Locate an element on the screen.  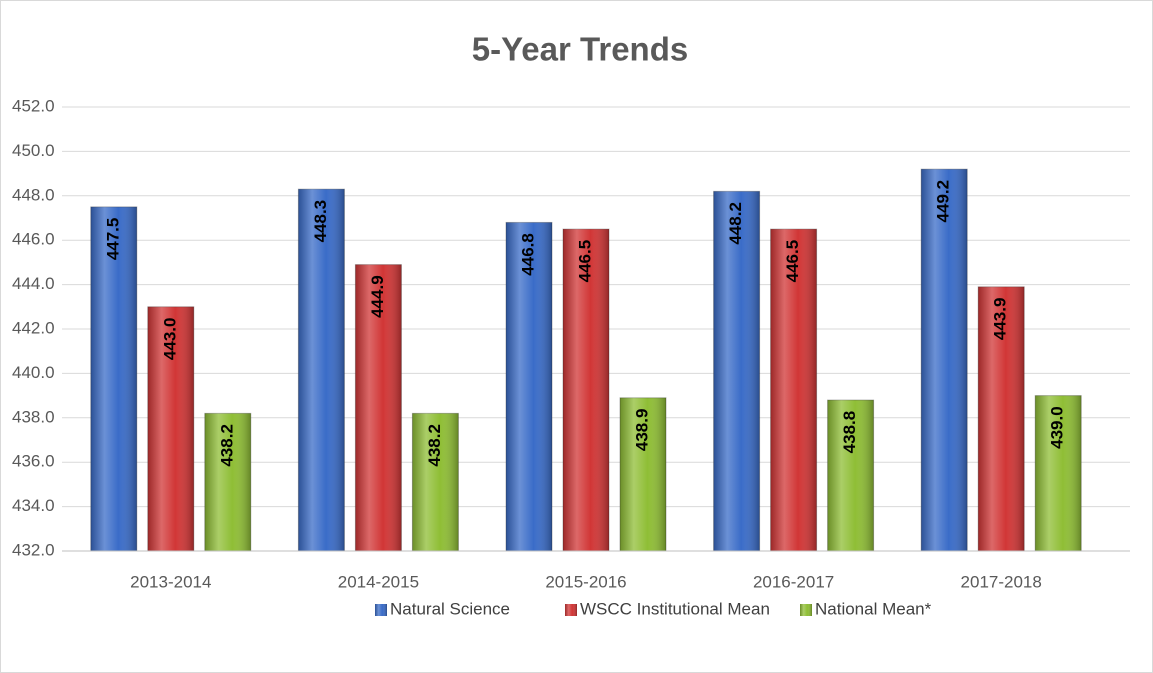
chart-title: 5-Year Trends is located at coordinates (580, 49).